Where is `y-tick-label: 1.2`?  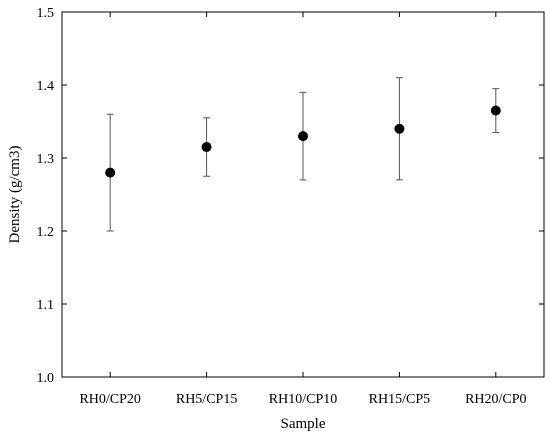
y-tick-label: 1.2 is located at coordinates (46, 232).